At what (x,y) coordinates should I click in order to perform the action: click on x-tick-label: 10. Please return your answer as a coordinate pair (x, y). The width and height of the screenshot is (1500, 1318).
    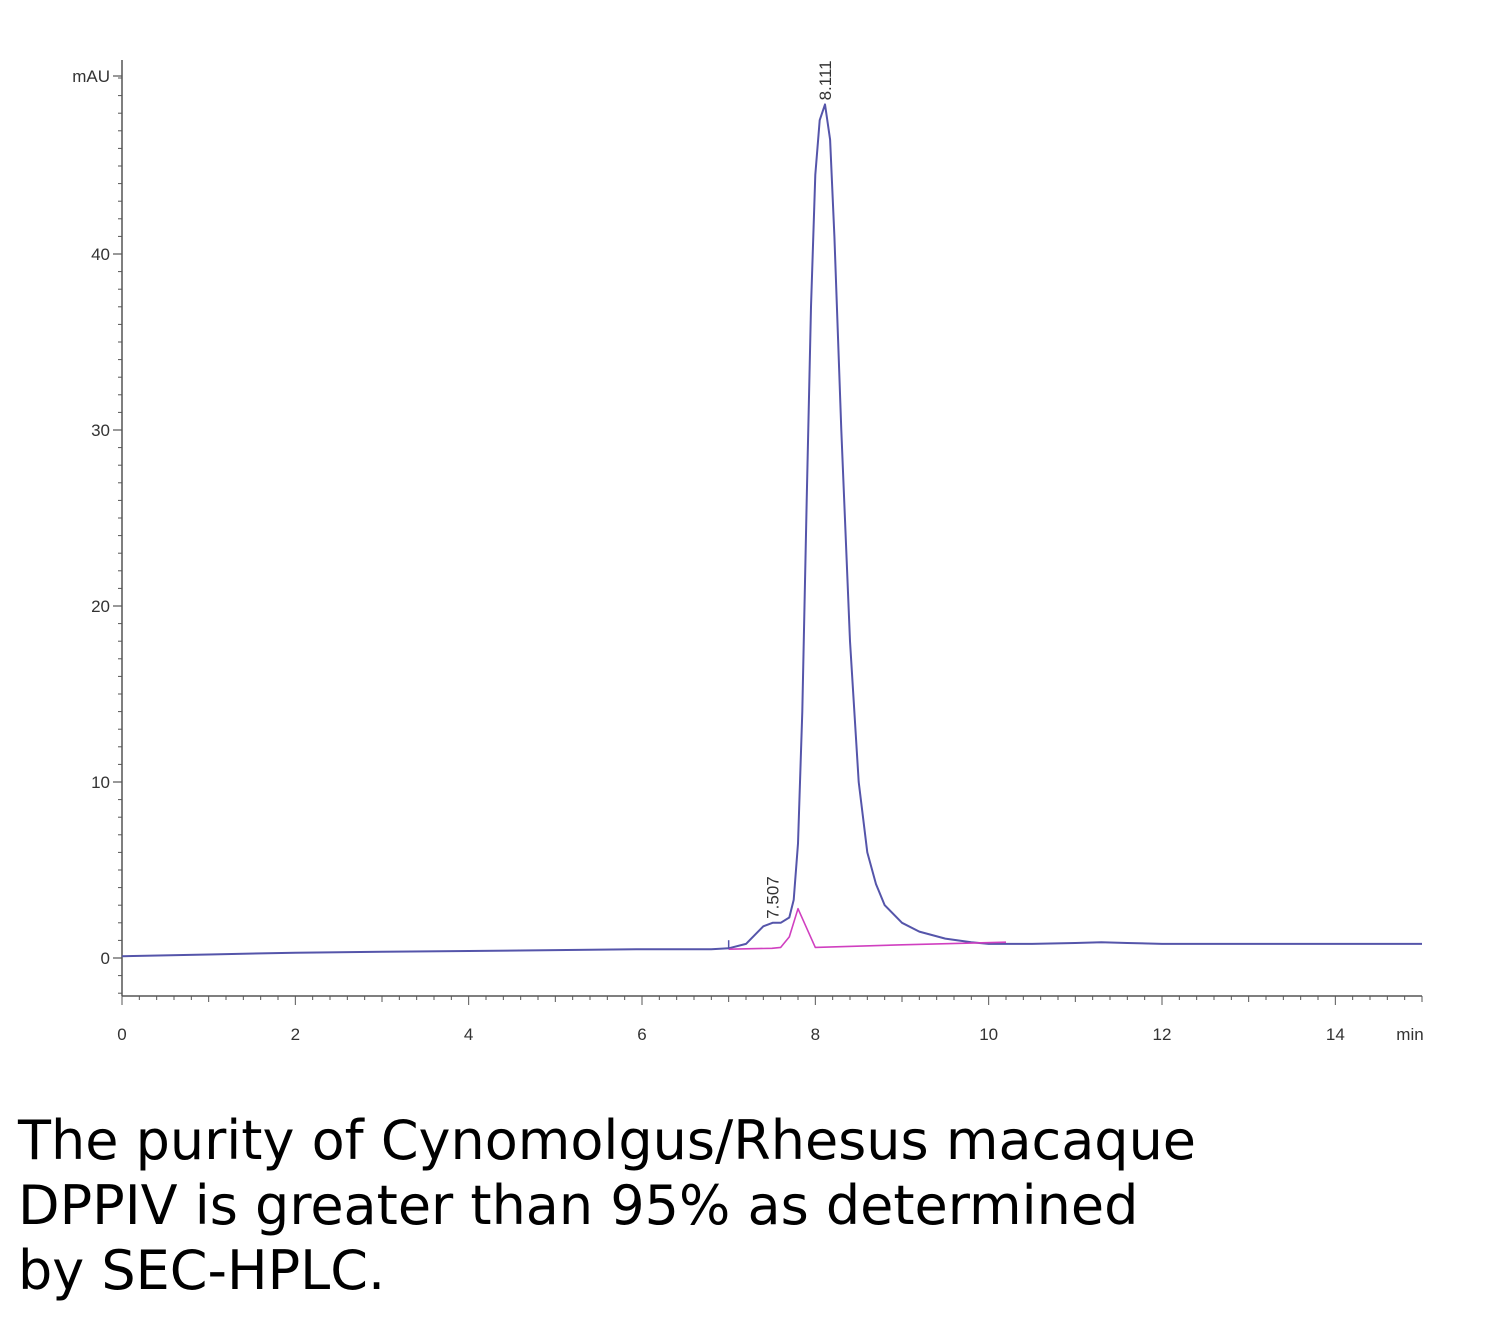
    Looking at the image, I should click on (988, 1034).